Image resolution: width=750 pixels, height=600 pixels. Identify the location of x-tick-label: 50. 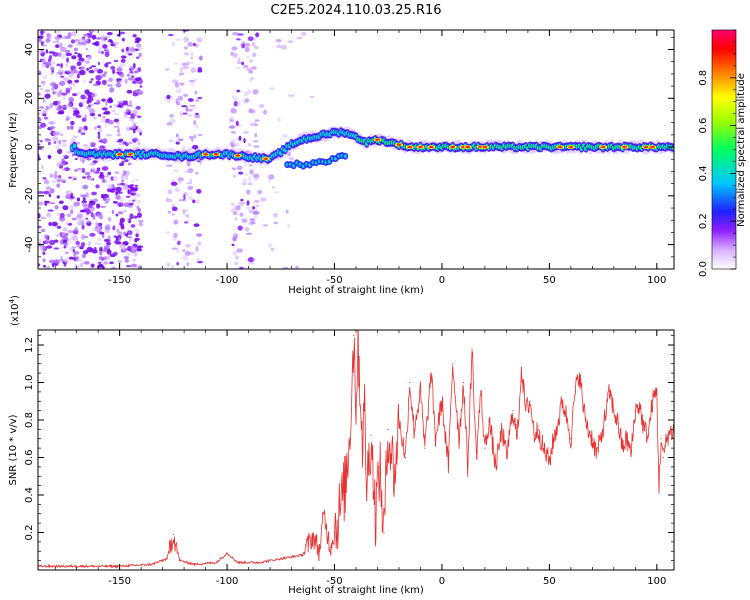
(549, 581).